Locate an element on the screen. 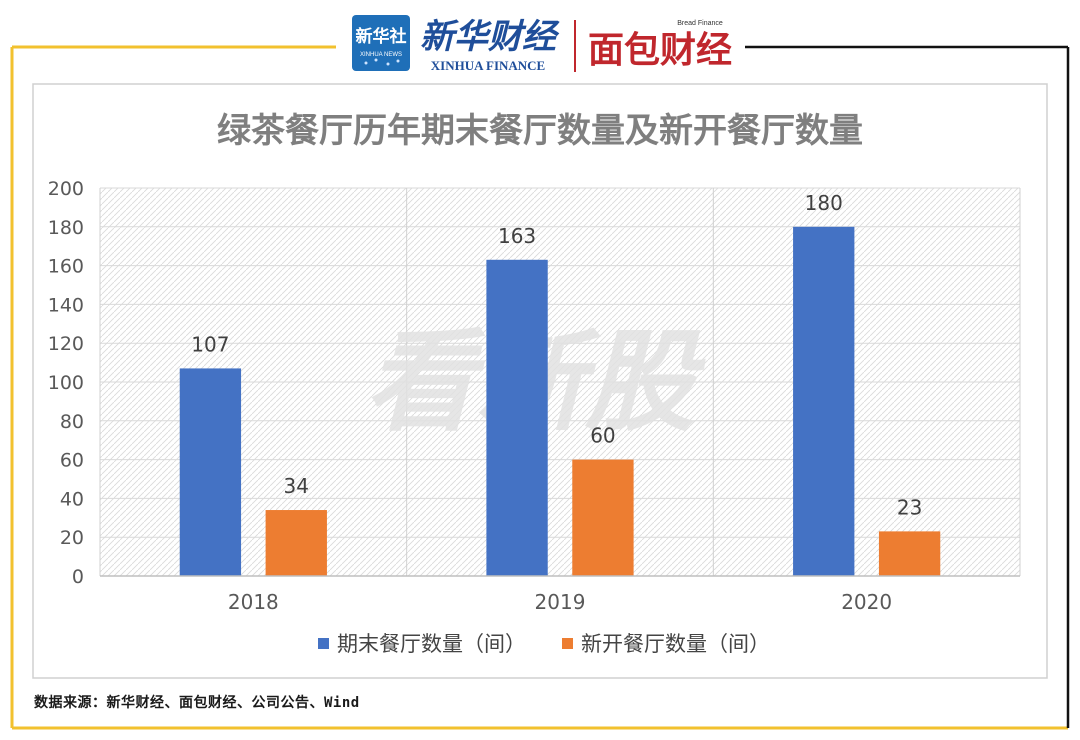 Image resolution: width=1080 pixels, height=740 pixels. legend-item-series2: 新开餐厅数量（间） is located at coordinates (666, 643).